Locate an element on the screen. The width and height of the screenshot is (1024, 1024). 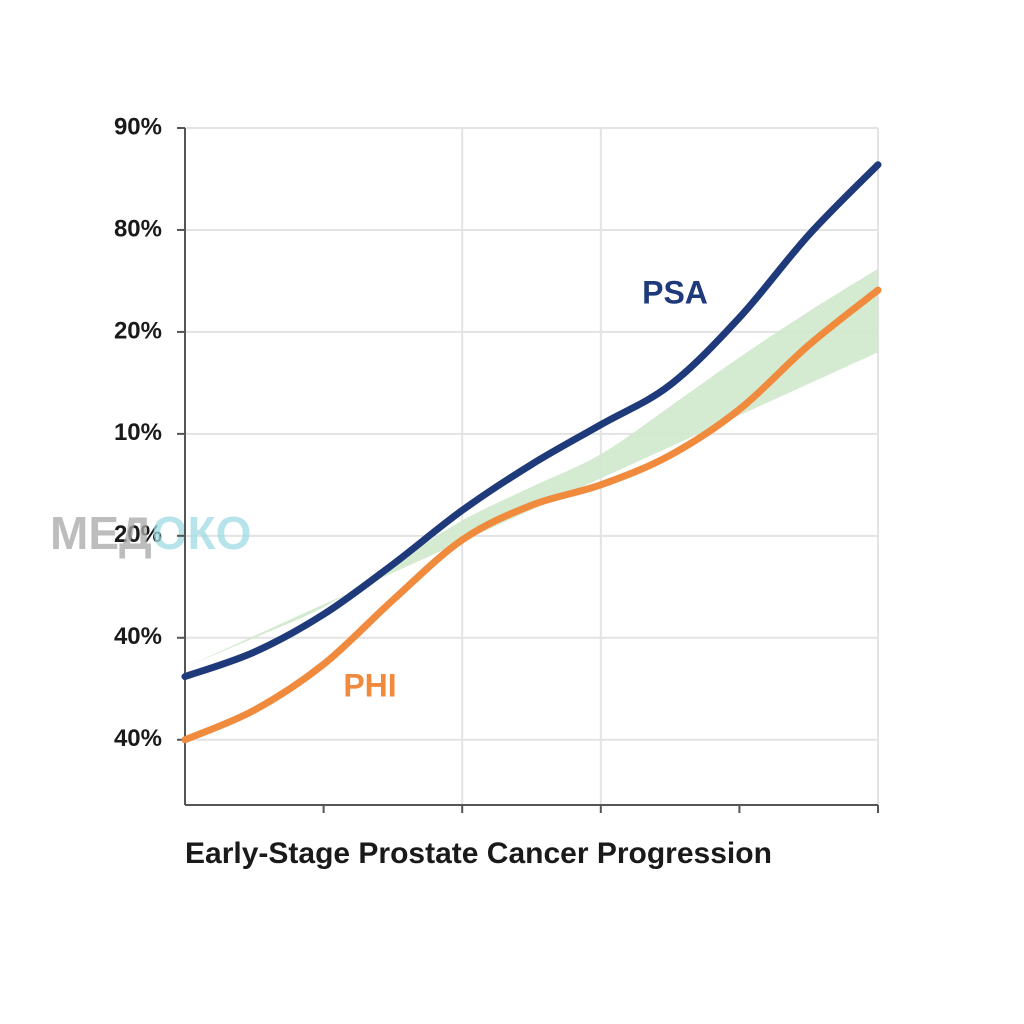
y-tick-label: 90% is located at coordinates (138, 126).